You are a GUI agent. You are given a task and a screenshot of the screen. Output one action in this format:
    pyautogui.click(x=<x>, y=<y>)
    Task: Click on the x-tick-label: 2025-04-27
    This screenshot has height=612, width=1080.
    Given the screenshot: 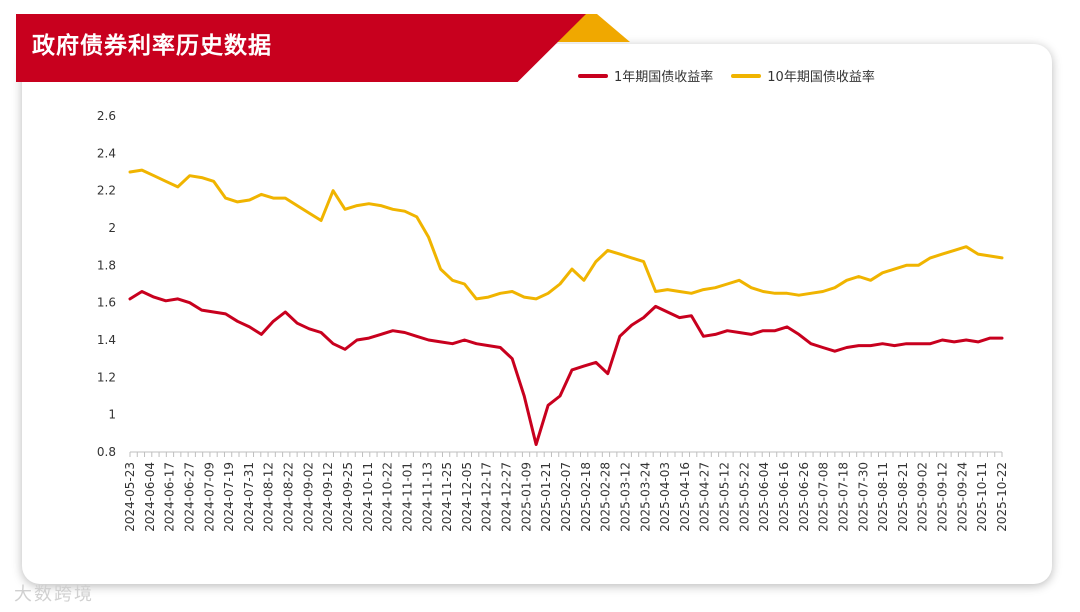 What is the action you would take?
    pyautogui.click(x=705, y=497)
    